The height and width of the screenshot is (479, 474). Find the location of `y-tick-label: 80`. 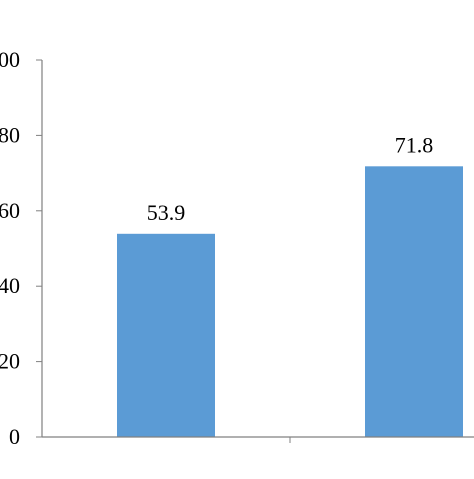

y-tick-label: 80 is located at coordinates (10, 134).